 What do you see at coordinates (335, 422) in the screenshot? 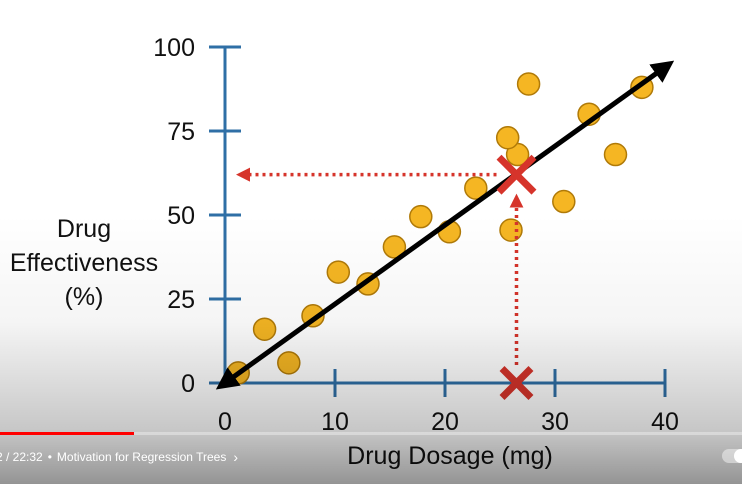
I see `x-tick-label: 10` at bounding box center [335, 422].